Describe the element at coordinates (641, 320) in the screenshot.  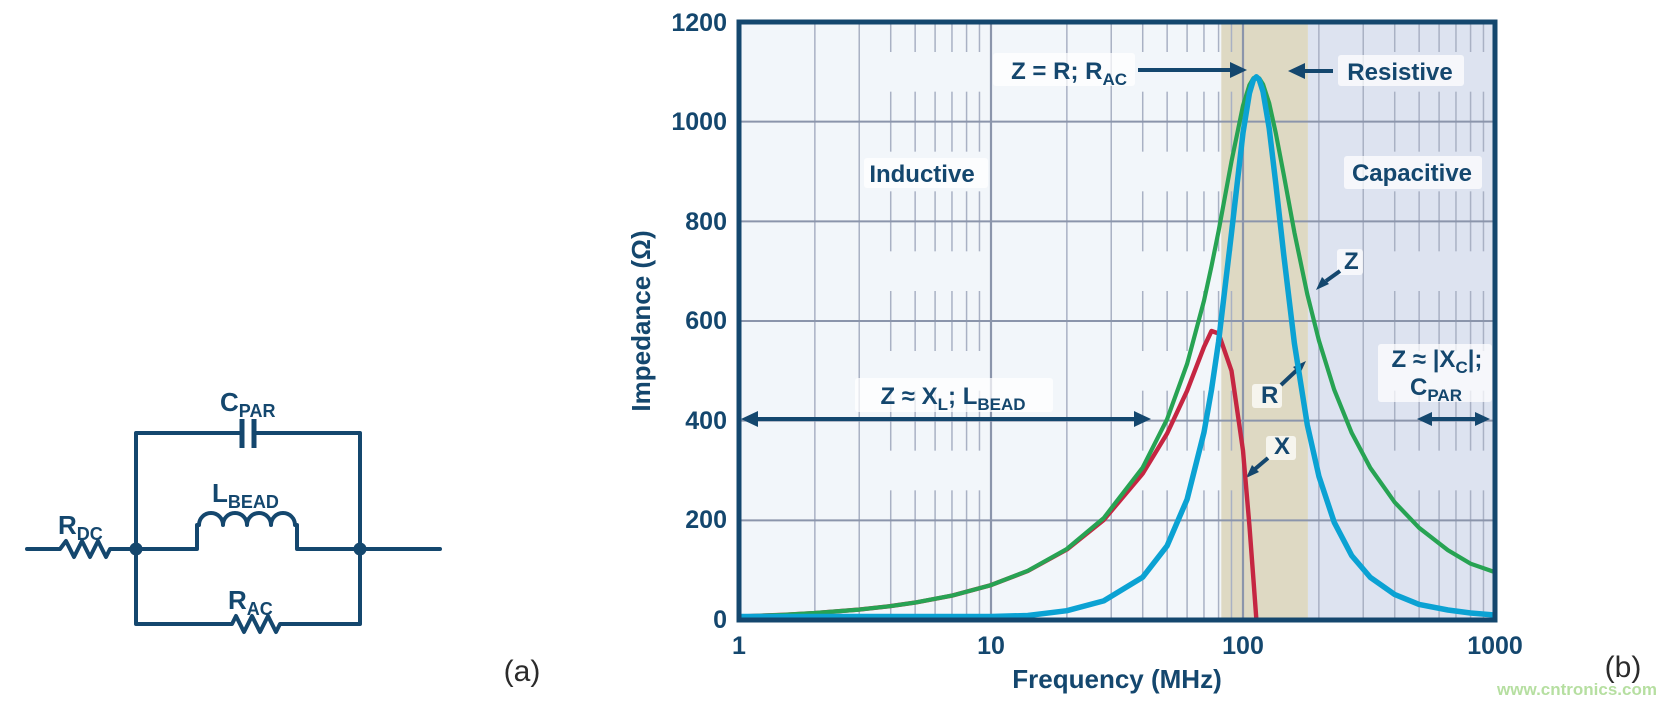
I see `y-axis-title: Impedance (Ω)` at that location.